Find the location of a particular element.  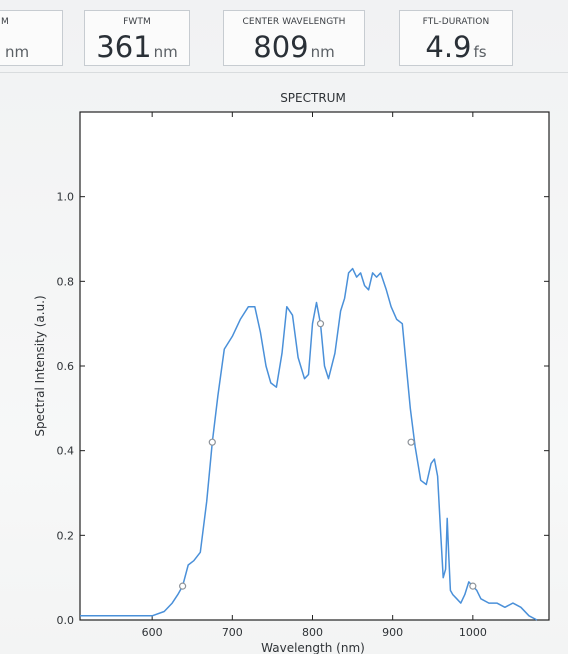

x-tick-label: 1000 is located at coordinates (473, 632).